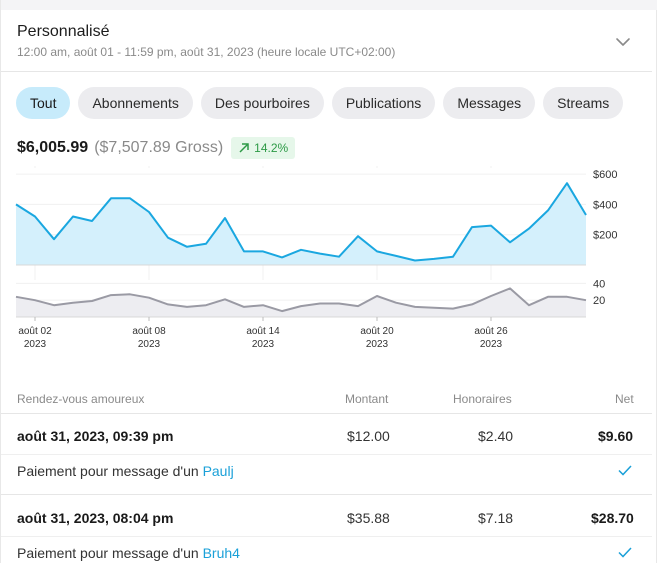 The image size is (657, 563). Describe the element at coordinates (159, 147) in the screenshot. I see `gross-total: ($7,507.89 Gross)` at that location.